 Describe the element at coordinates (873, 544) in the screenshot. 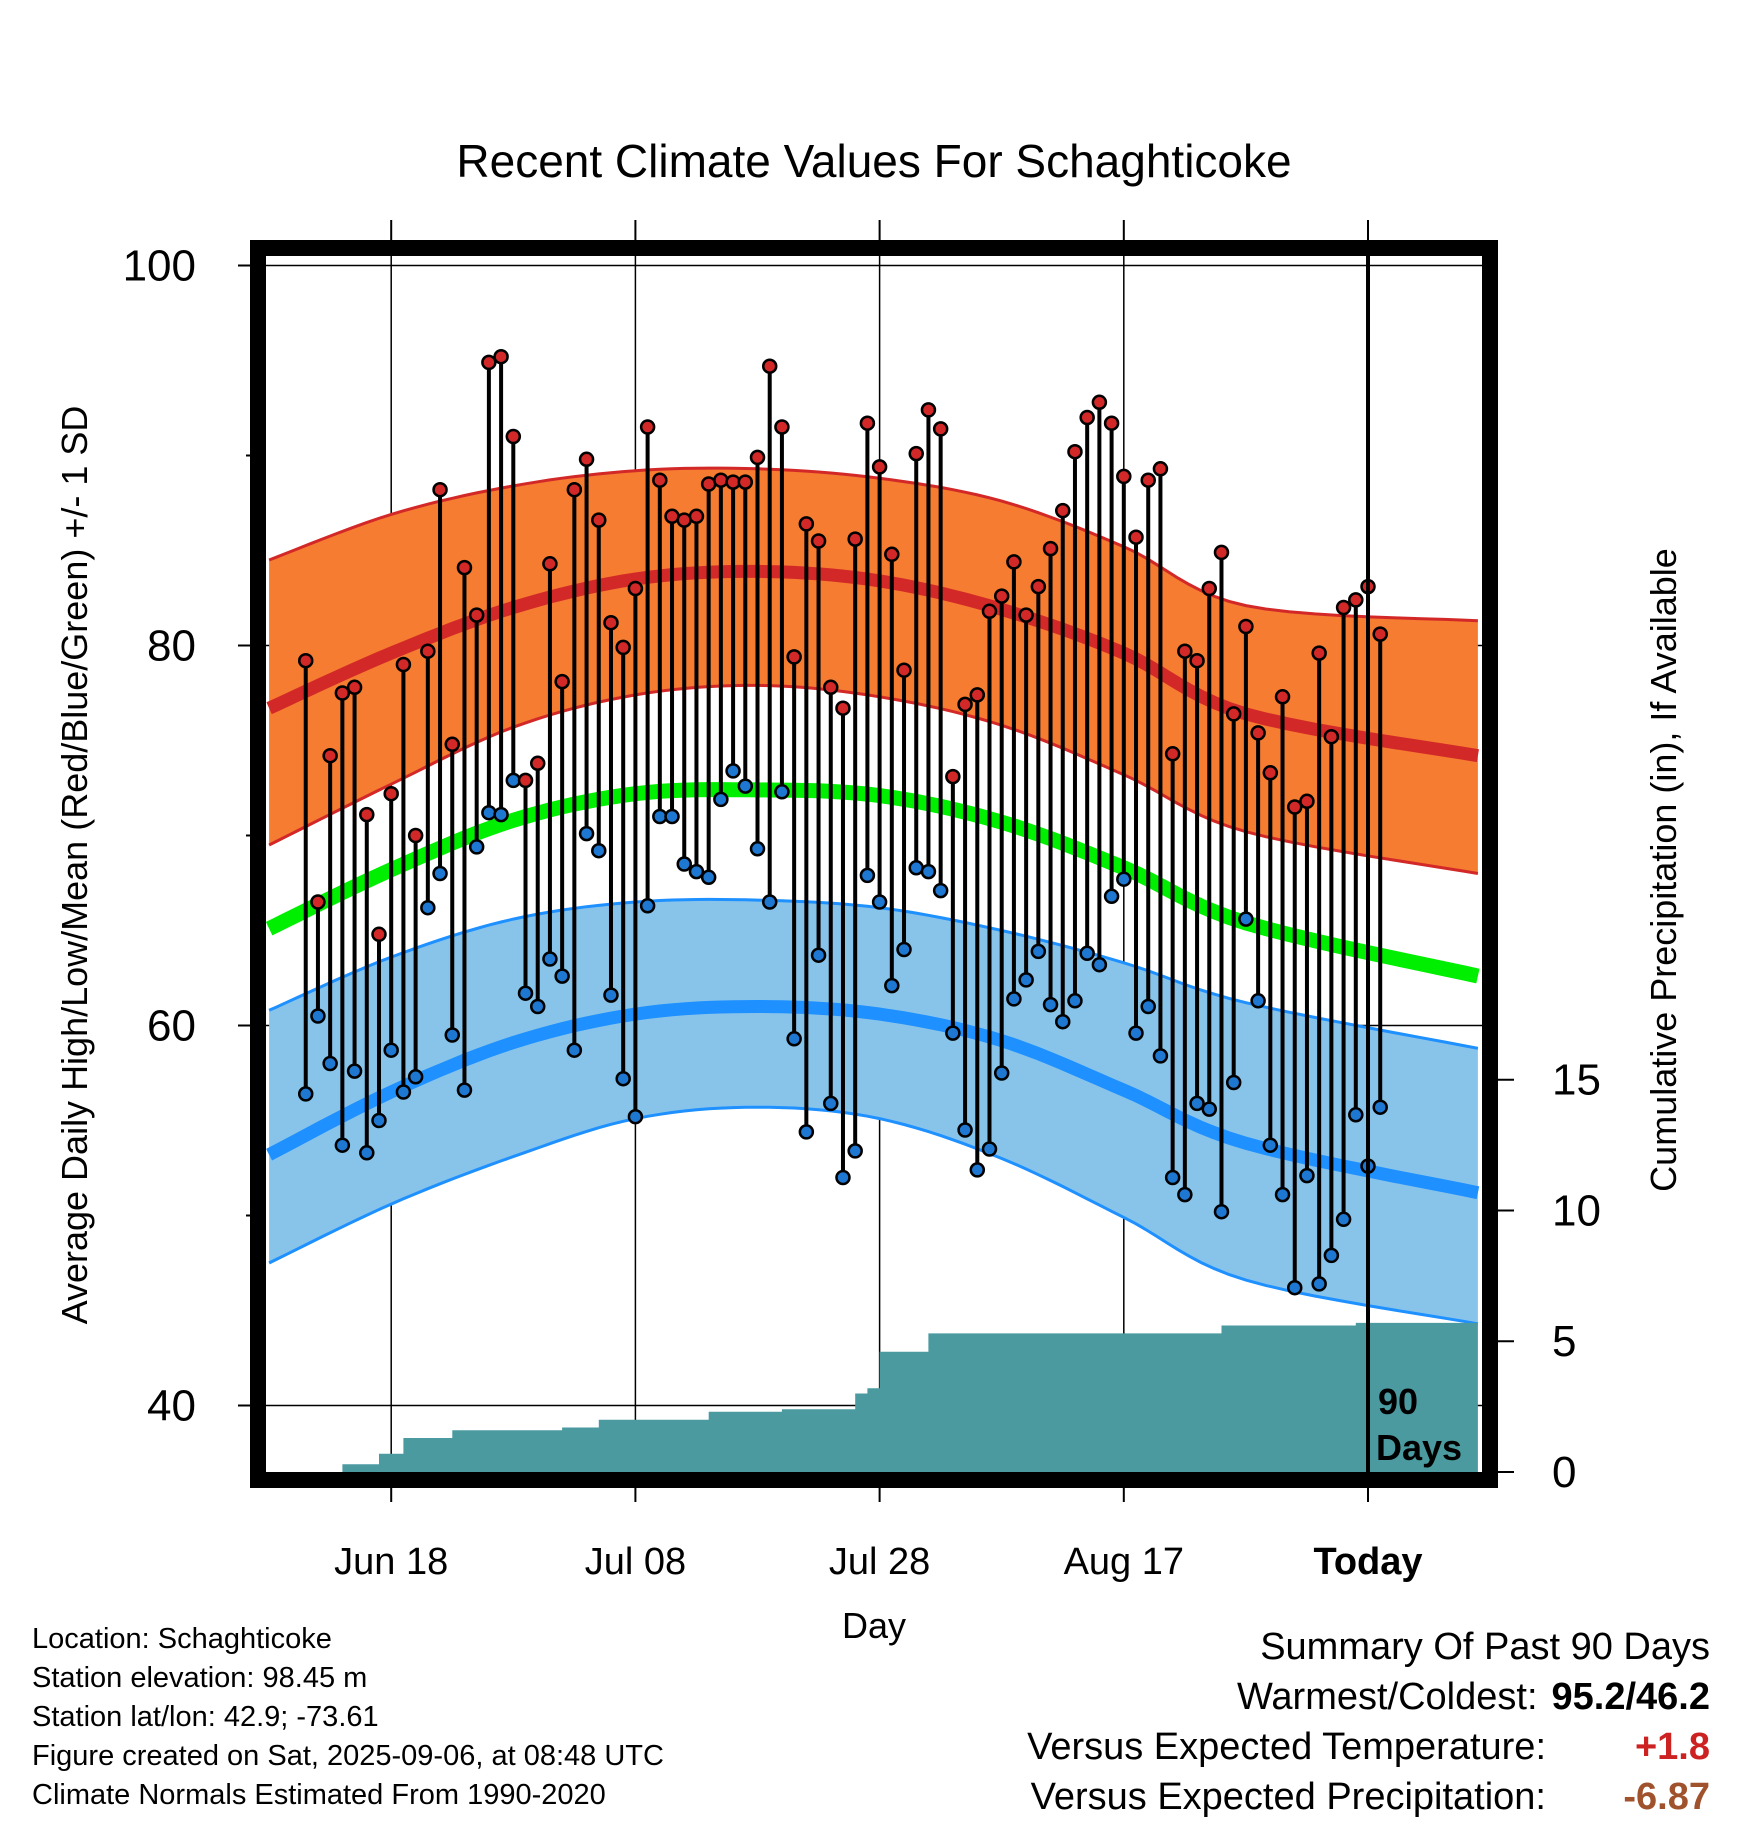

I see `normal-high-band-upper-edge` at that location.